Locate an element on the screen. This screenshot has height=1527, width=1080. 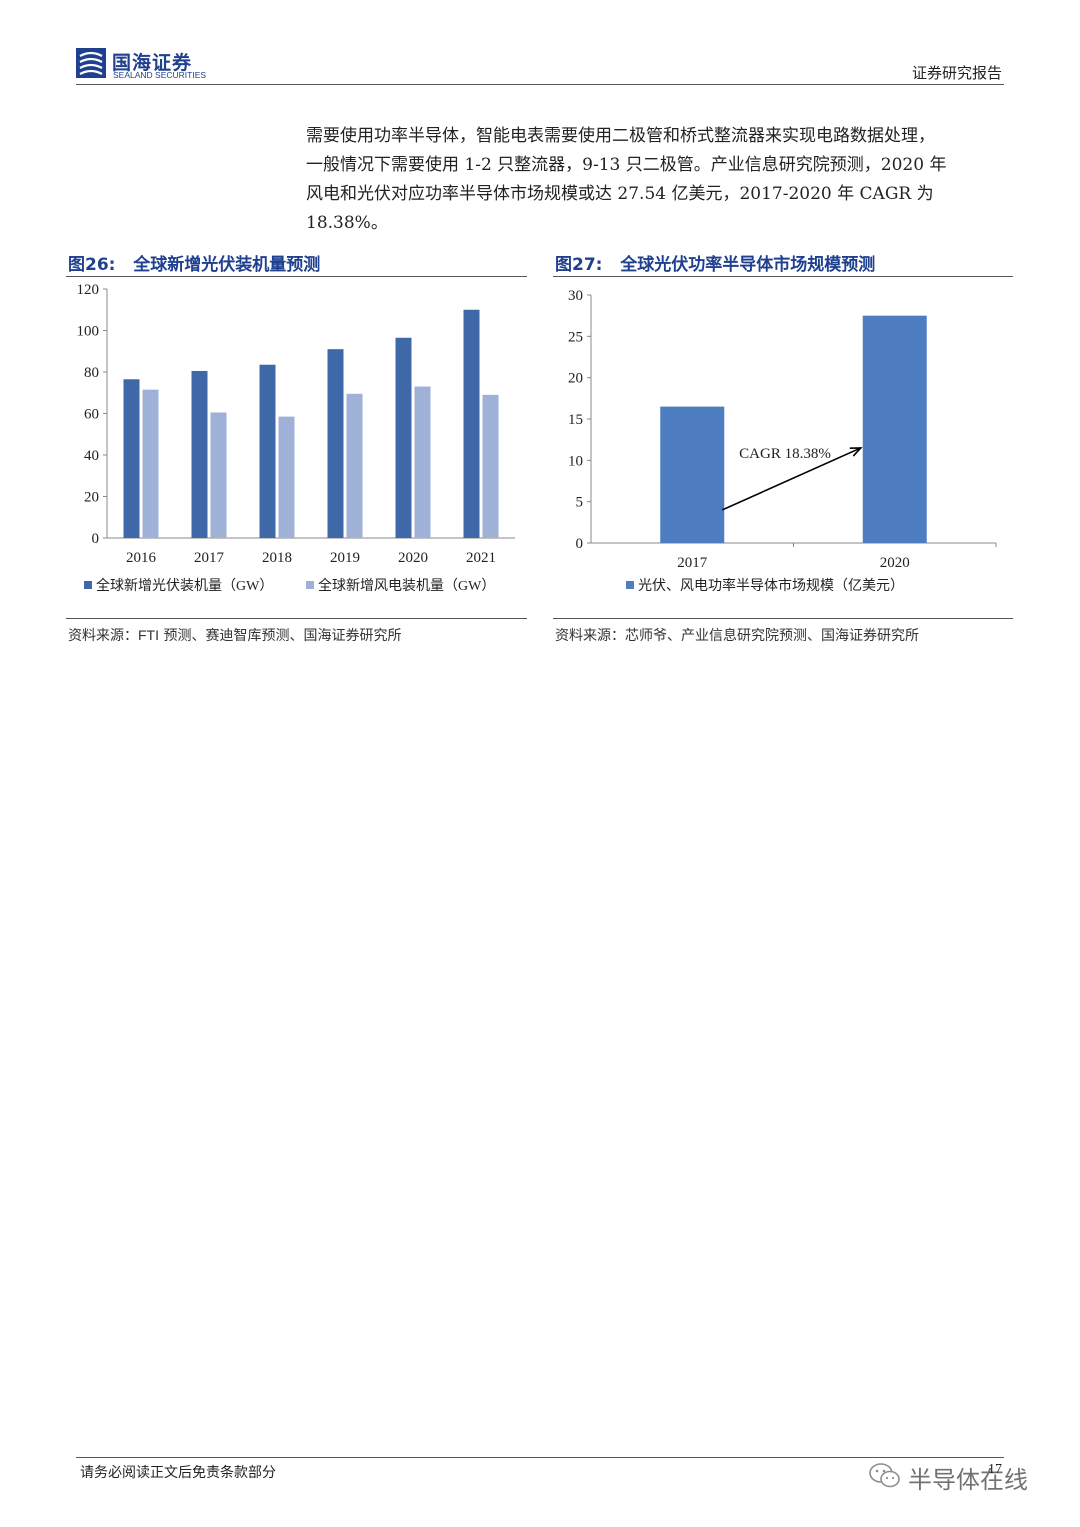
footer-divider is located at coordinates (540, 1457).